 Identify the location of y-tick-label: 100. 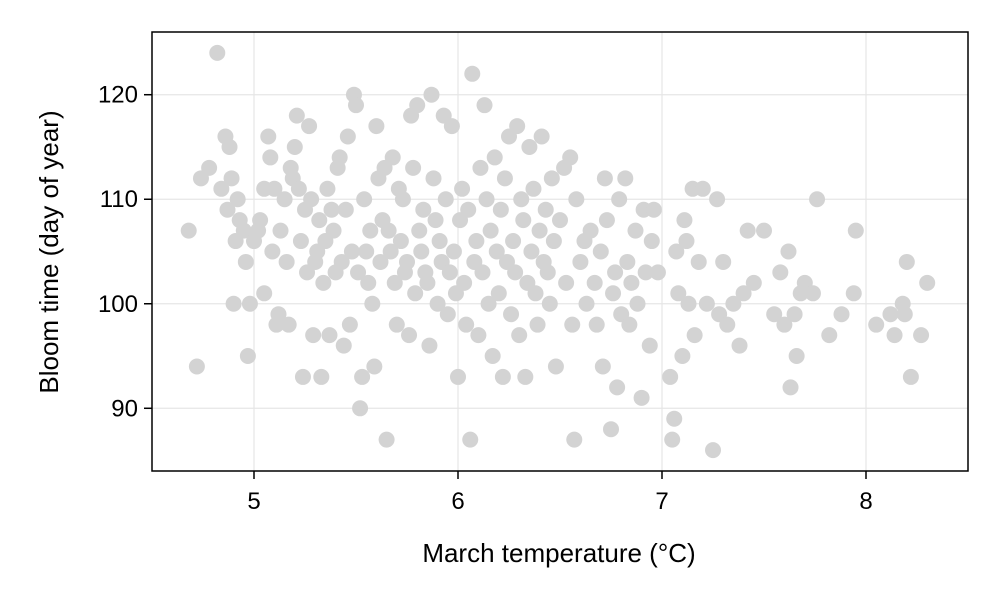
(118, 304).